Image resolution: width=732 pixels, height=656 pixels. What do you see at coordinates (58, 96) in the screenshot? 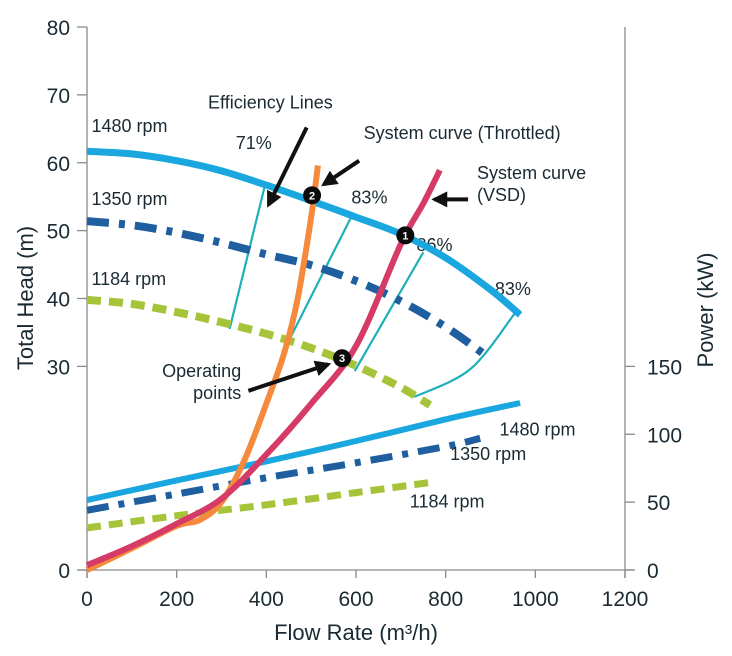
I see `y-tick-label: 70` at bounding box center [58, 96].